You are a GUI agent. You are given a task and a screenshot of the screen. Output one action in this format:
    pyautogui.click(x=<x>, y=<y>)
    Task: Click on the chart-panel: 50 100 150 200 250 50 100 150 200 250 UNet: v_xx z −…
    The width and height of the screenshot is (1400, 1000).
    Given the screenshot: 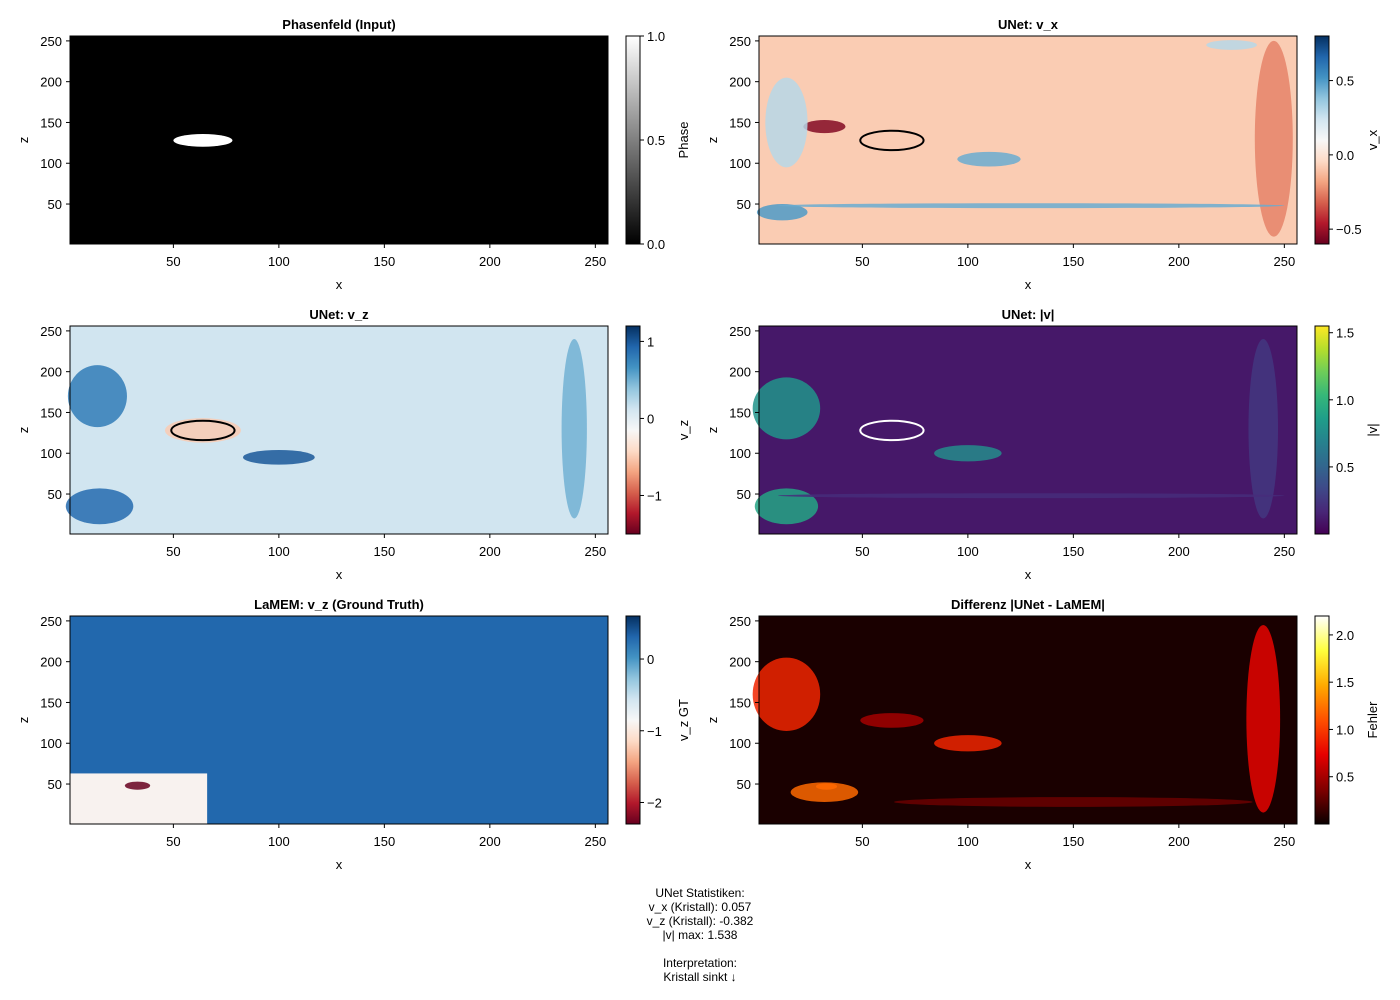 What is the action you would take?
    pyautogui.click(x=1042, y=154)
    